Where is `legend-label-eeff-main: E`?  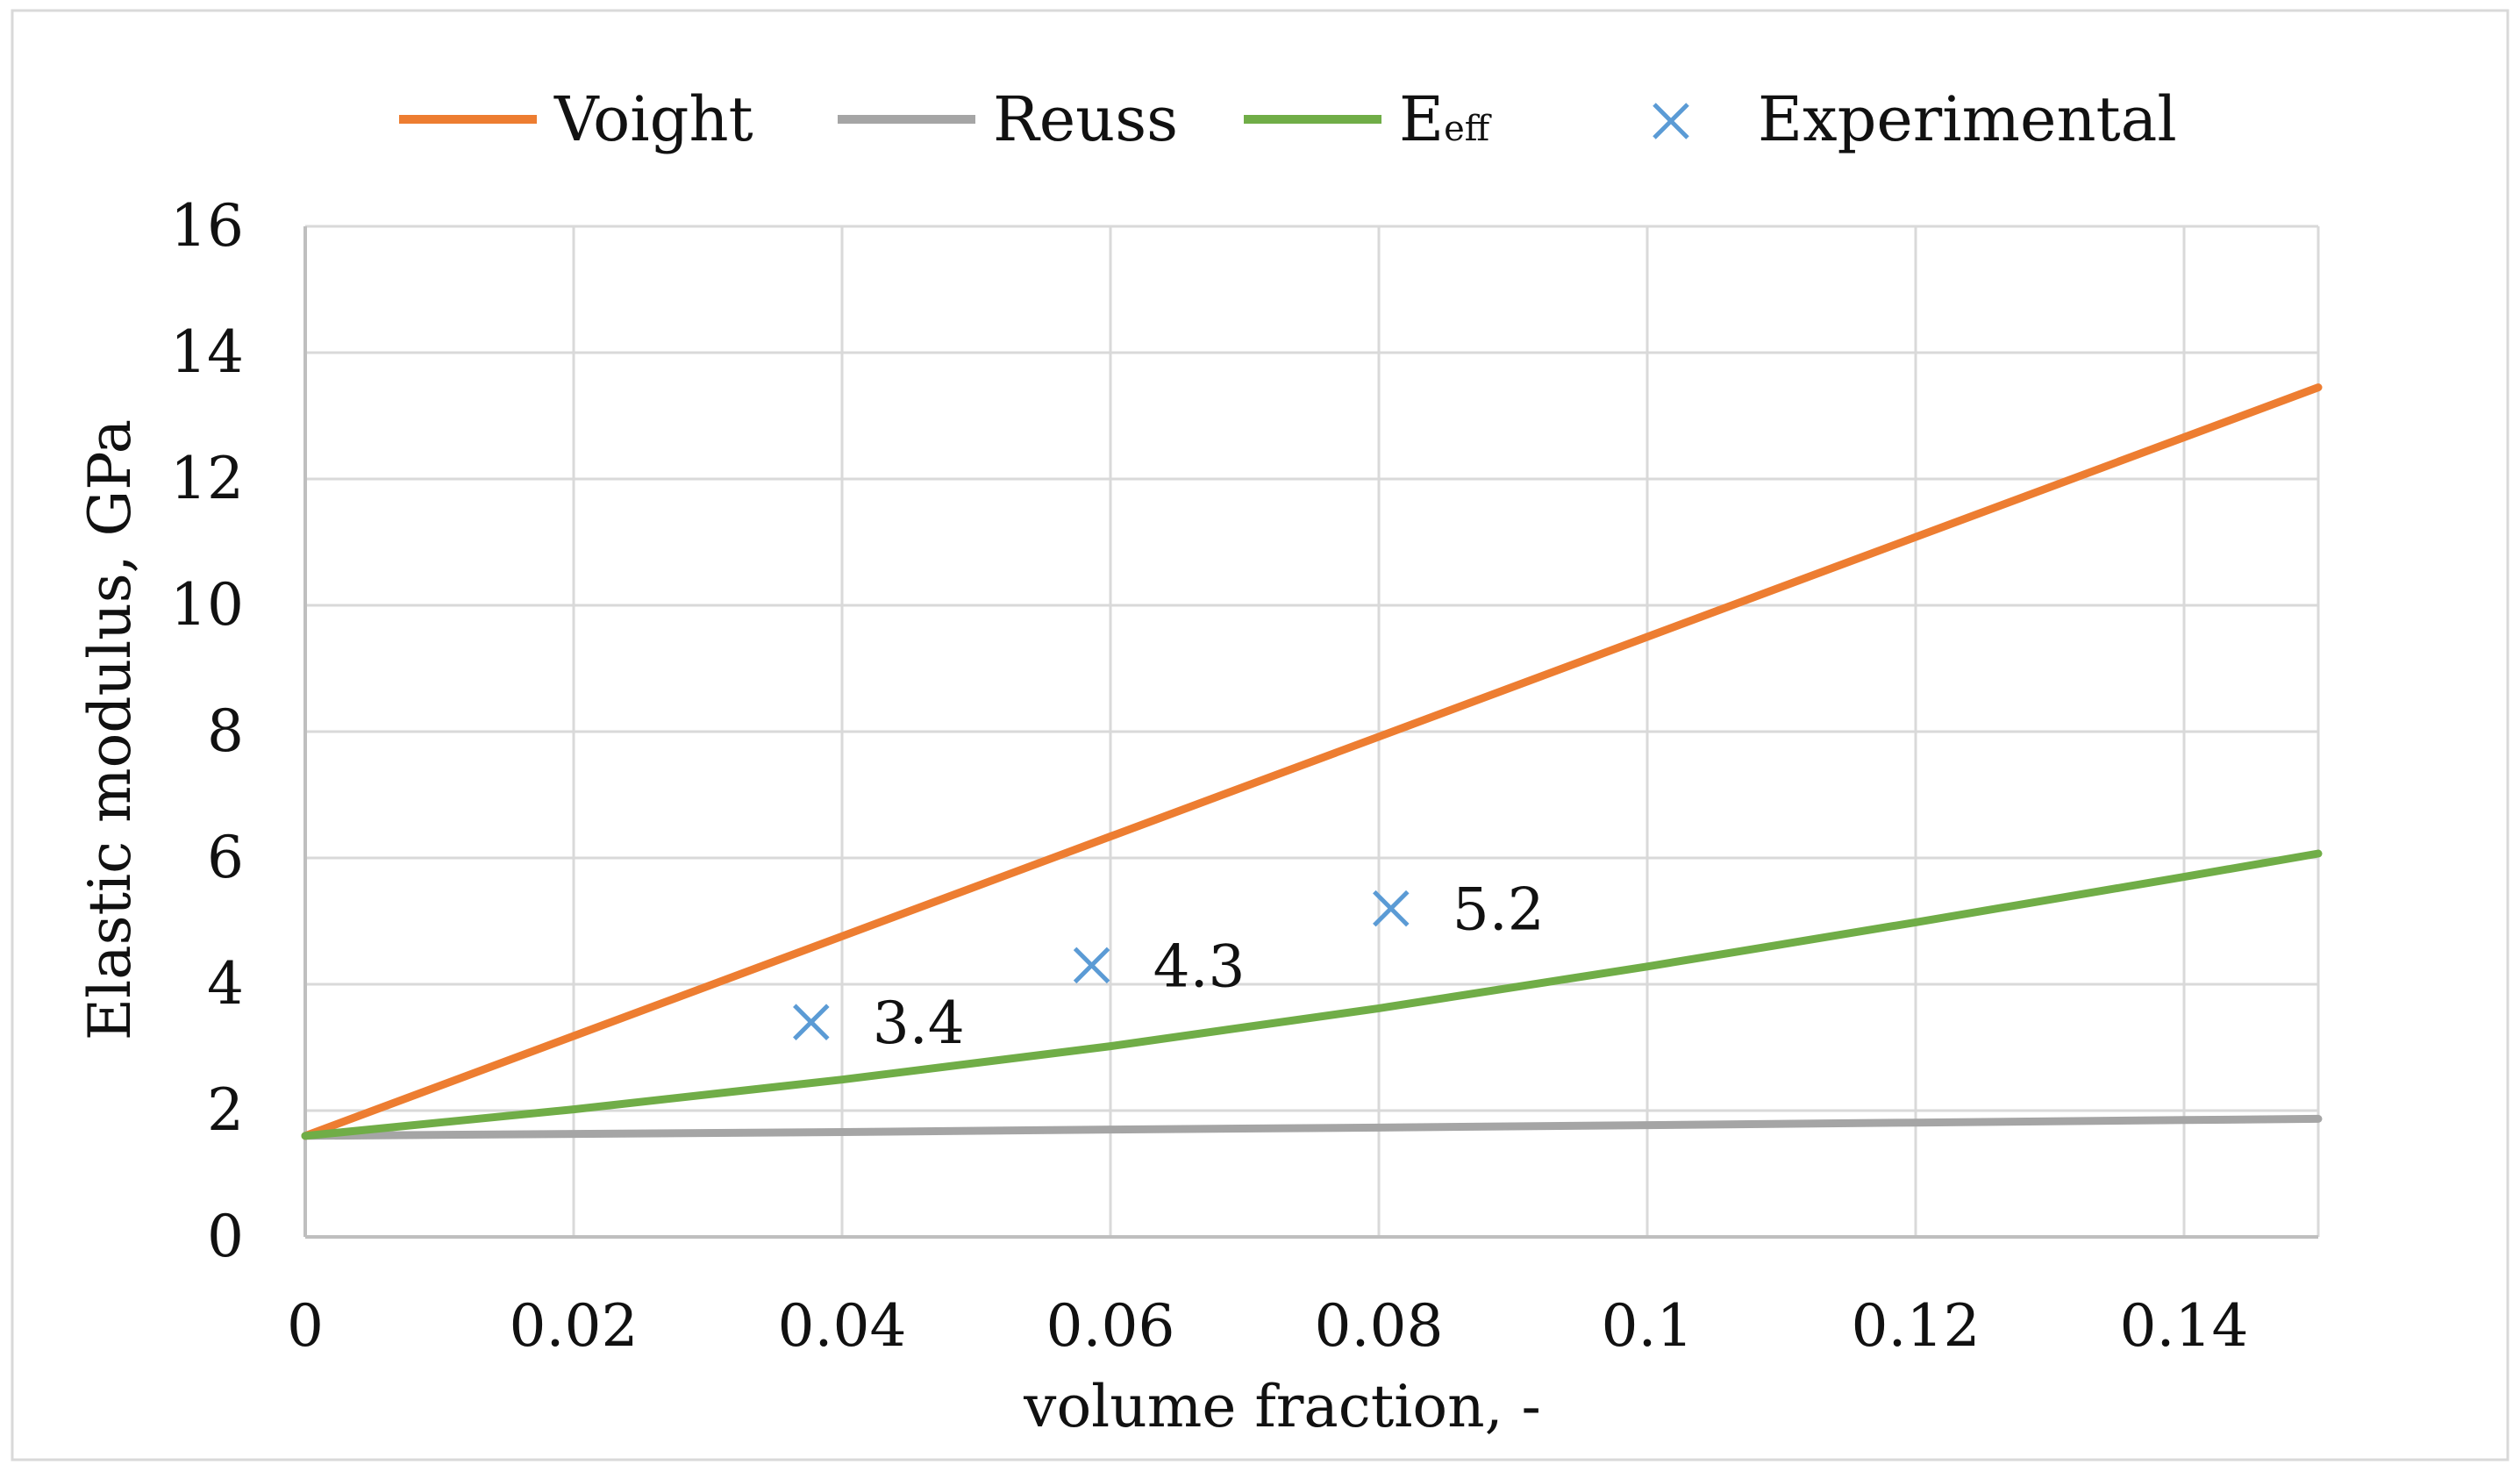 legend-label-eeff-main: E is located at coordinates (1421, 119).